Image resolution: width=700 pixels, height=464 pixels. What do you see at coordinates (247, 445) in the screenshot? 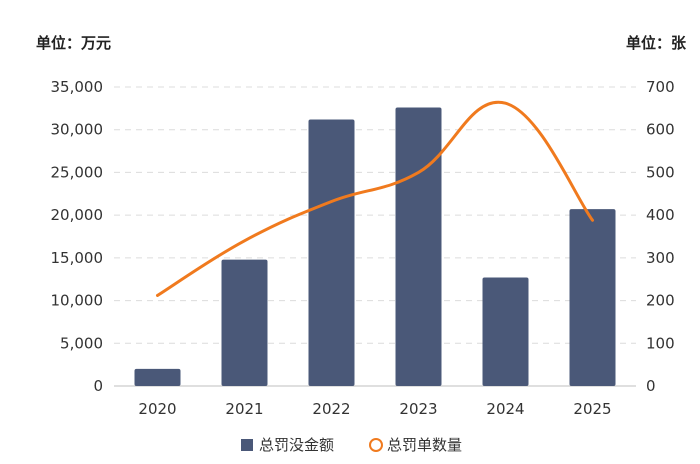
I see `legend-bar-swatch` at bounding box center [247, 445].